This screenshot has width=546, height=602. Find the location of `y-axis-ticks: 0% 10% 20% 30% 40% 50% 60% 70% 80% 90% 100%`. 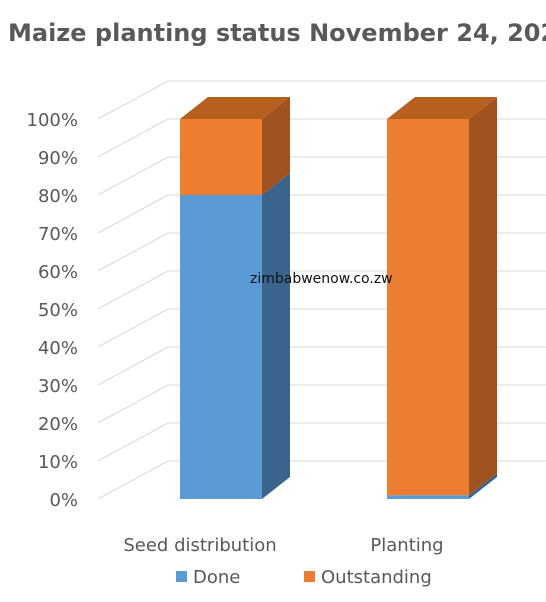

y-axis-ticks: 0% 10% 20% 30% 40% 50% 60% 70% 80% 90% 100% is located at coordinates (52, 310).